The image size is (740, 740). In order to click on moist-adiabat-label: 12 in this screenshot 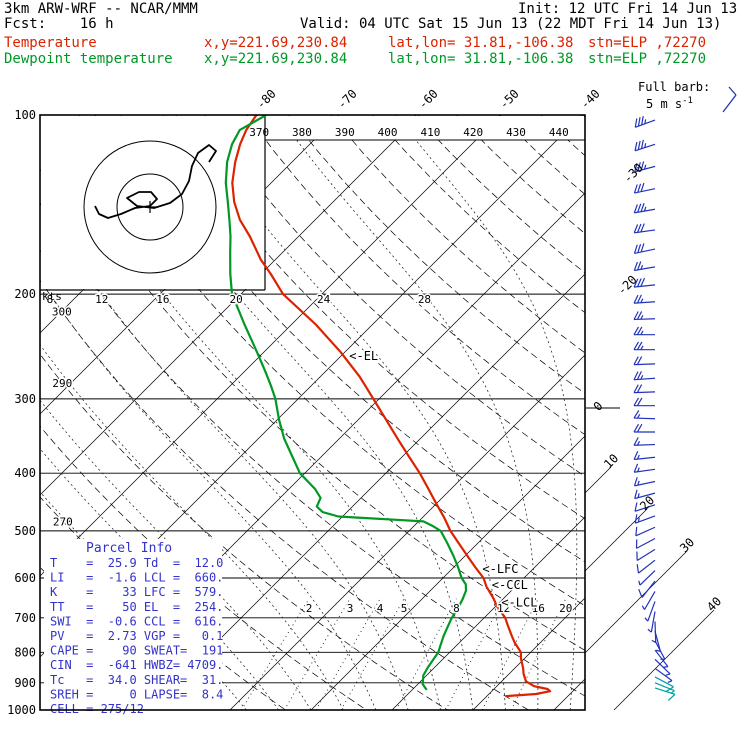, I will do `click(101, 299)`.